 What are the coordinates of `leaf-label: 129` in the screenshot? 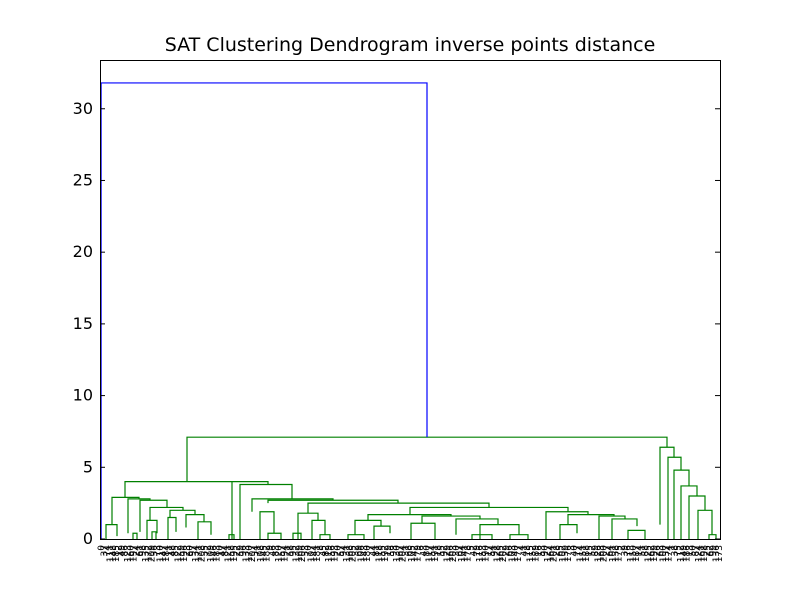 It's located at (448, 553).